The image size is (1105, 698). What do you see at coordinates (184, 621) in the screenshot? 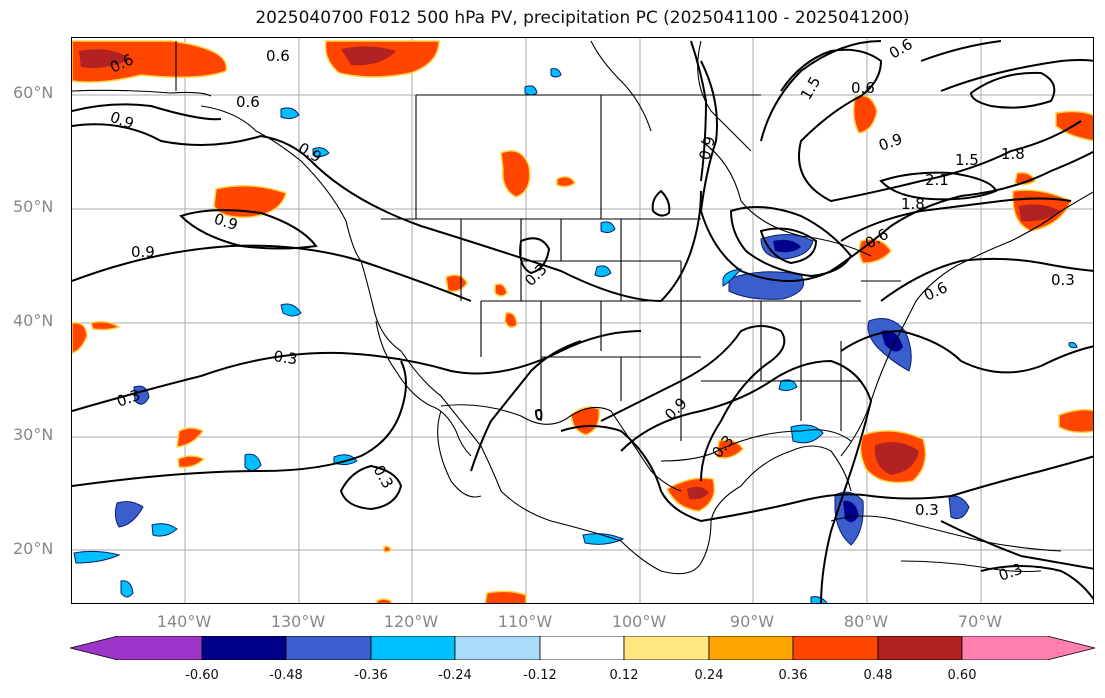
I see `lon-label-140w: 140°W` at bounding box center [184, 621].